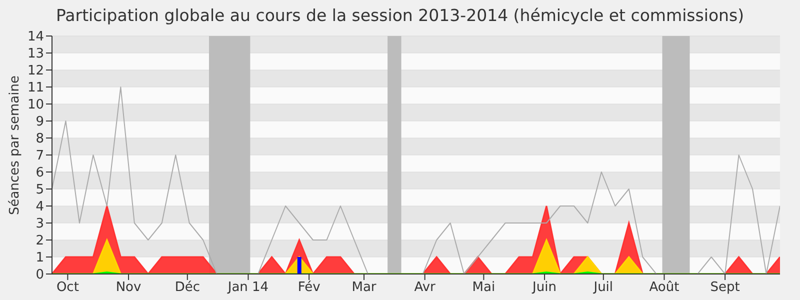  Describe the element at coordinates (544, 288) in the screenshot. I see `x-tick-label: Juin` at that location.